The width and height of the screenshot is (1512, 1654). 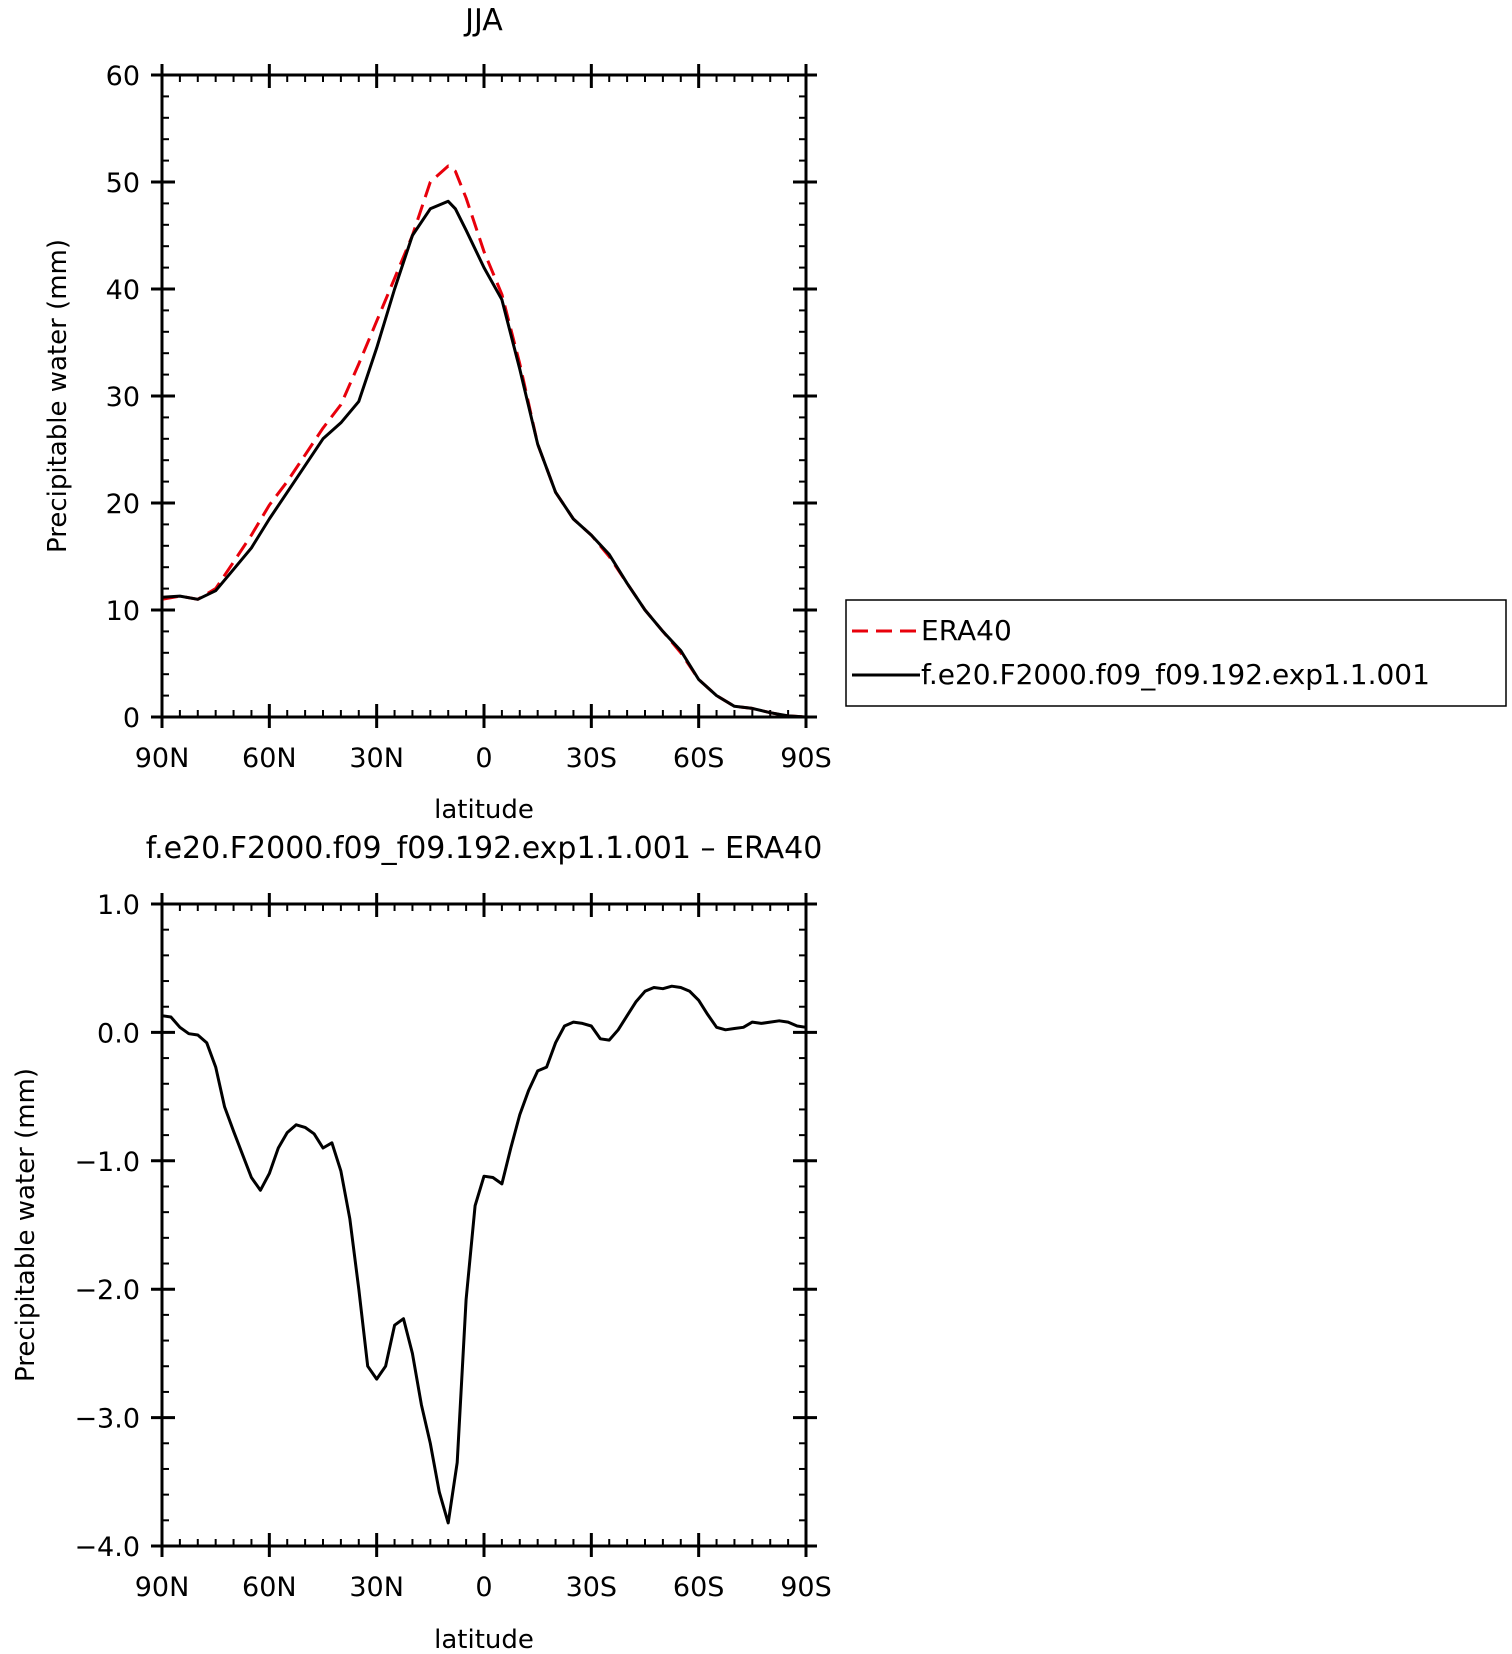 I want to click on y-tick-label: −4.0, so click(x=107, y=1547).